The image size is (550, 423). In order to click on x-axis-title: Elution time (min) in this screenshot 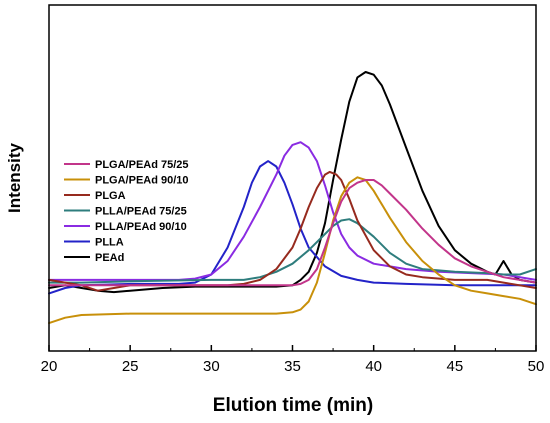, I will do `click(293, 405)`.